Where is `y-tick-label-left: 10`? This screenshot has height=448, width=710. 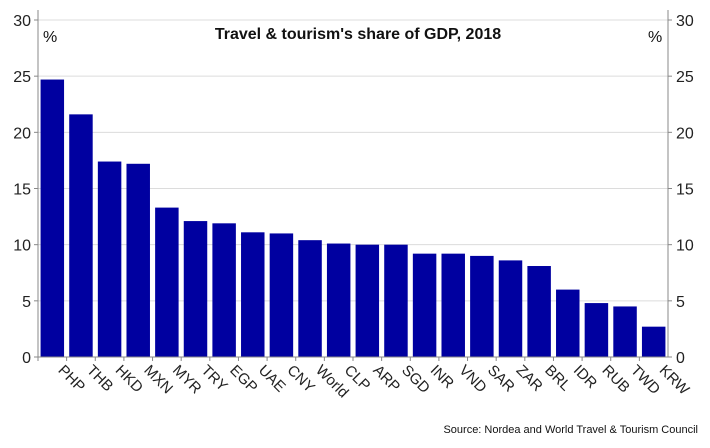 y-tick-label-left: 10 is located at coordinates (22, 246).